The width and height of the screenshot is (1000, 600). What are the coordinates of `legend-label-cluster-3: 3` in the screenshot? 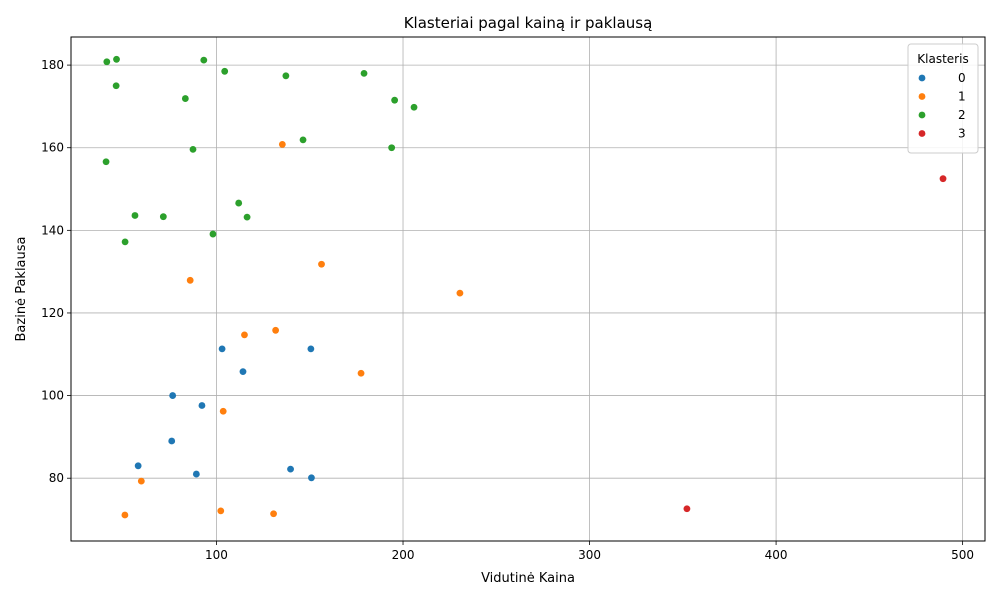 It's located at (962, 134).